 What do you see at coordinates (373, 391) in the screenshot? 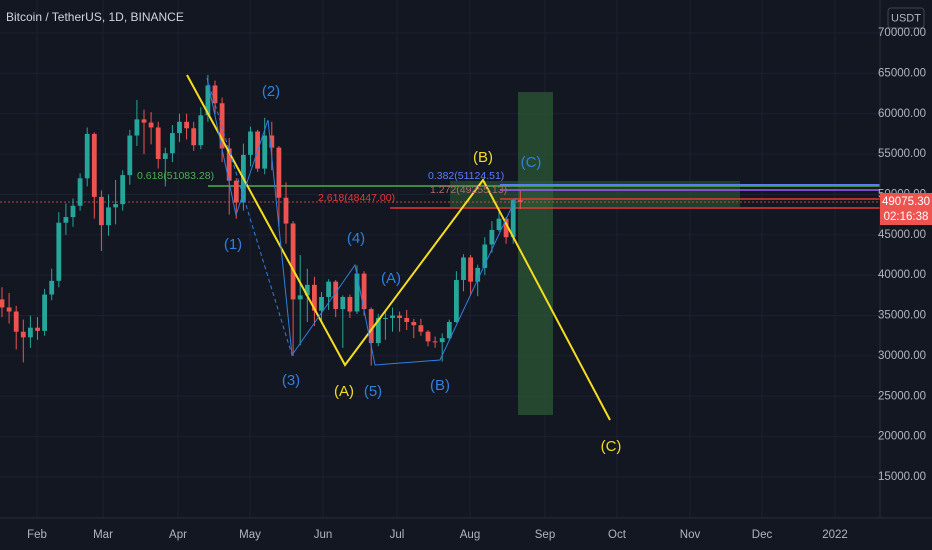
I see `wave-label: (5)` at bounding box center [373, 391].